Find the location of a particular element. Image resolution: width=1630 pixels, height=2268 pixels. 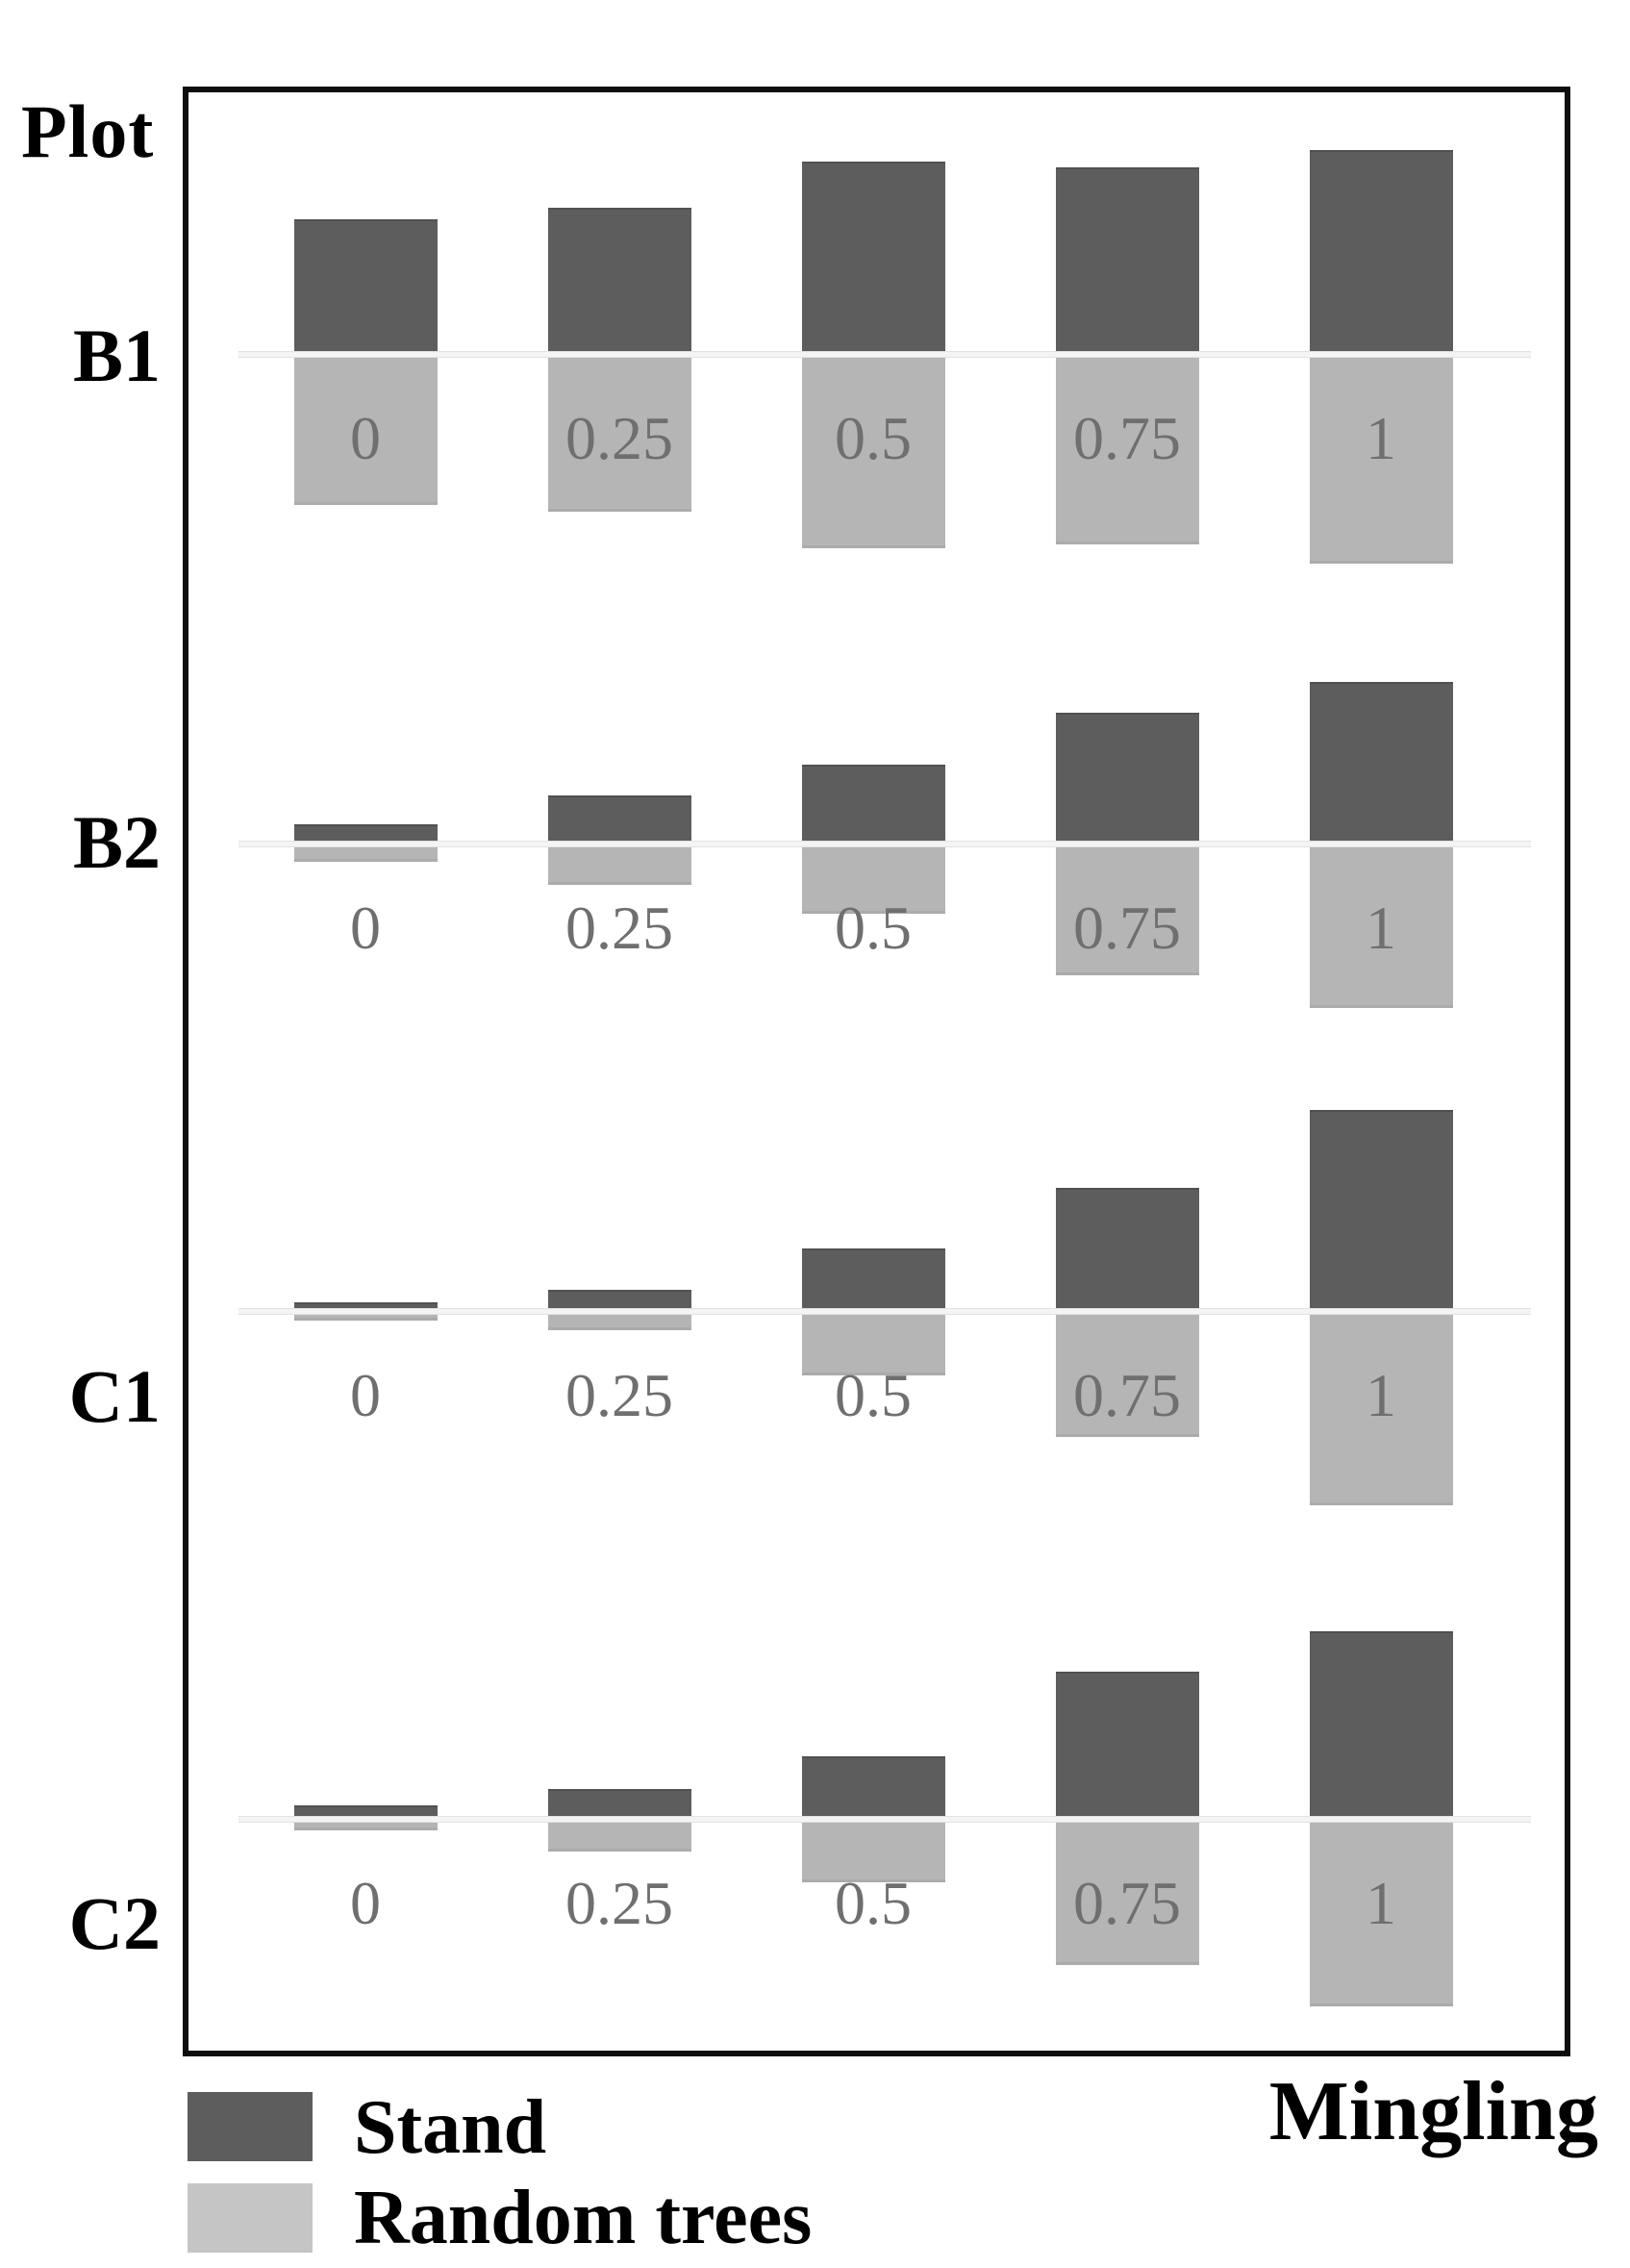

mingling-tick-label-c2-0.25: 0.25 is located at coordinates (619, 1903).